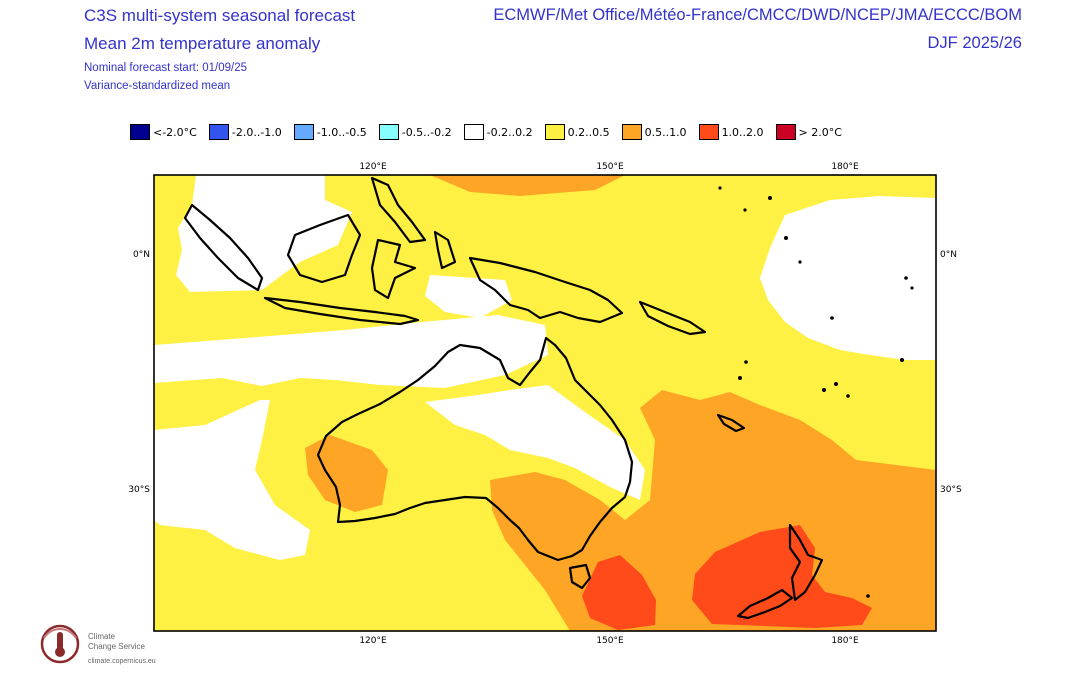  I want to click on lon-tick-top-180: 180°E, so click(845, 167).